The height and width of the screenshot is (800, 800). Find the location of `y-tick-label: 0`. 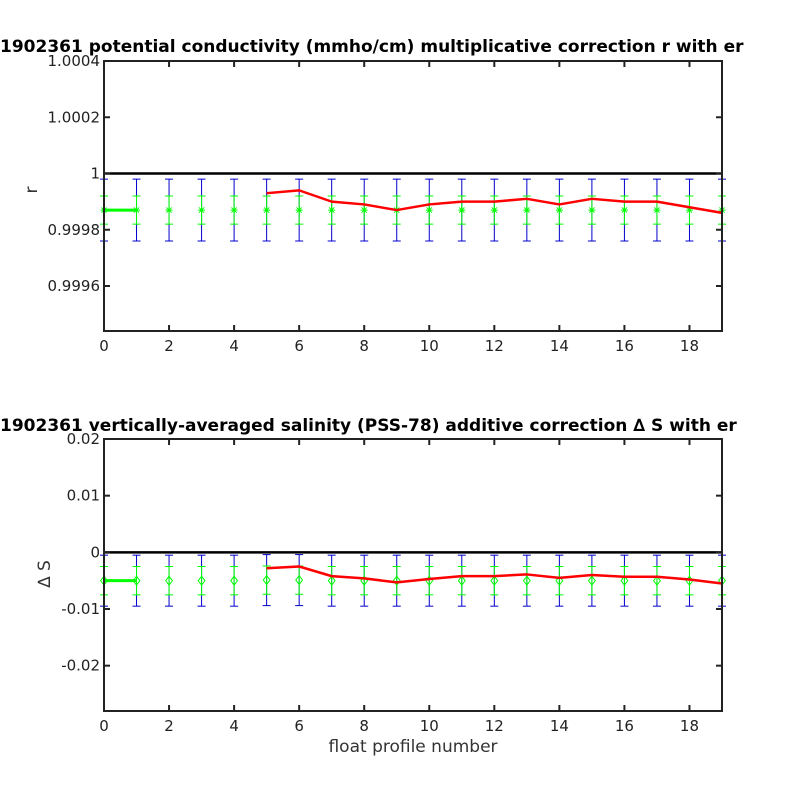

y-tick-label: 0 is located at coordinates (95, 552).